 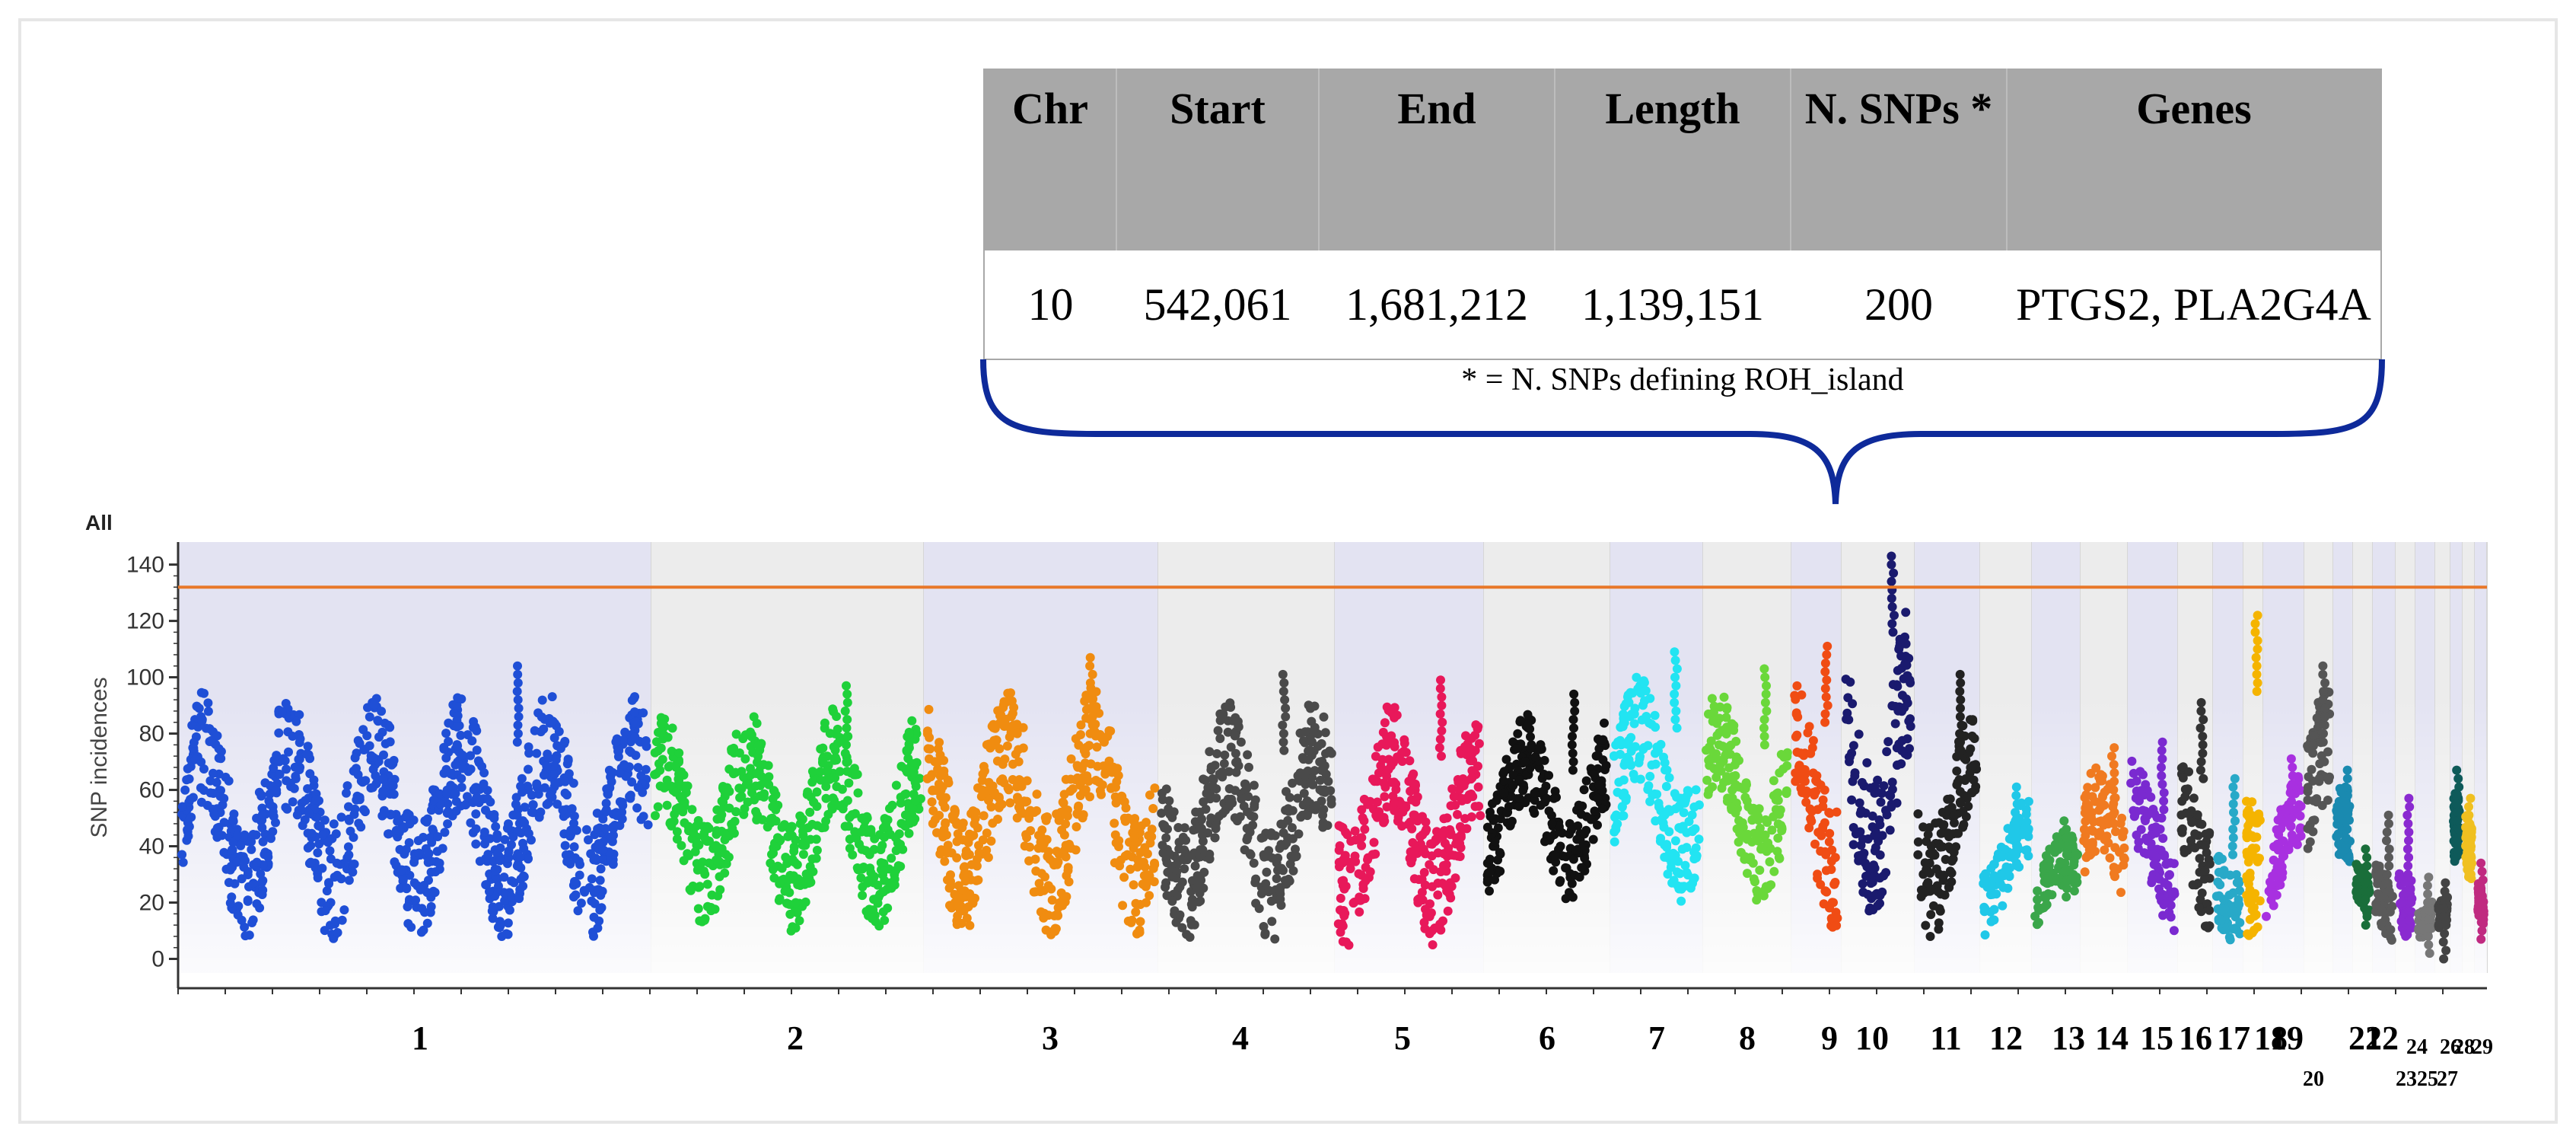 What do you see at coordinates (2315, 820) in the screenshot?
I see `snp-point-chr20` at bounding box center [2315, 820].